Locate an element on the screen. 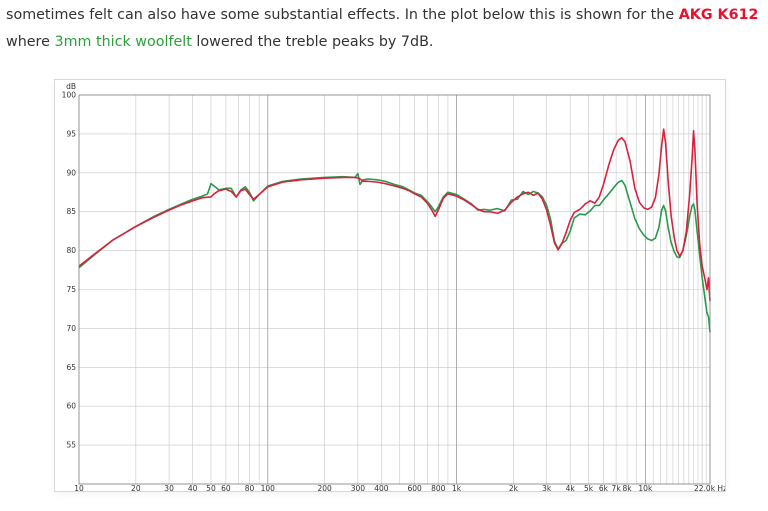 The image size is (768, 511). x-tick-label: 5k is located at coordinates (589, 487).